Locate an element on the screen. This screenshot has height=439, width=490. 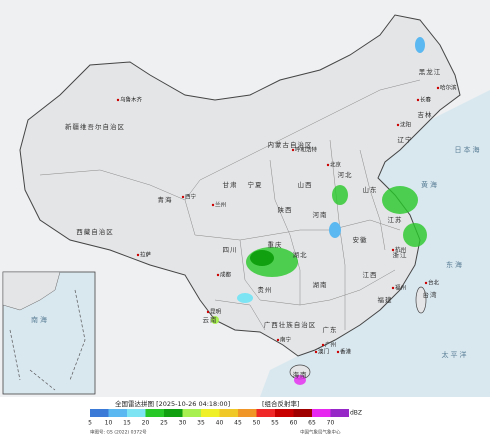
city-label: 乌鲁木齐 is located at coordinates (131, 100).